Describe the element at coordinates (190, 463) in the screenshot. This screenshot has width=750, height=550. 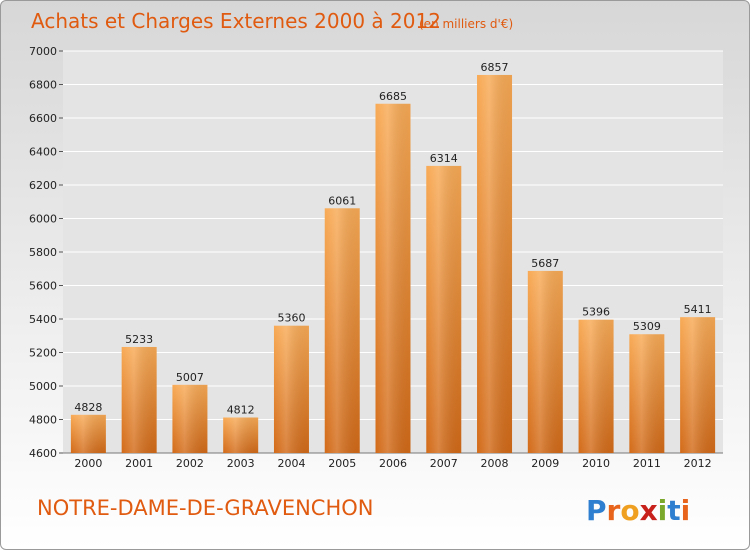
I see `x-tick-label-2002: 2002` at that location.